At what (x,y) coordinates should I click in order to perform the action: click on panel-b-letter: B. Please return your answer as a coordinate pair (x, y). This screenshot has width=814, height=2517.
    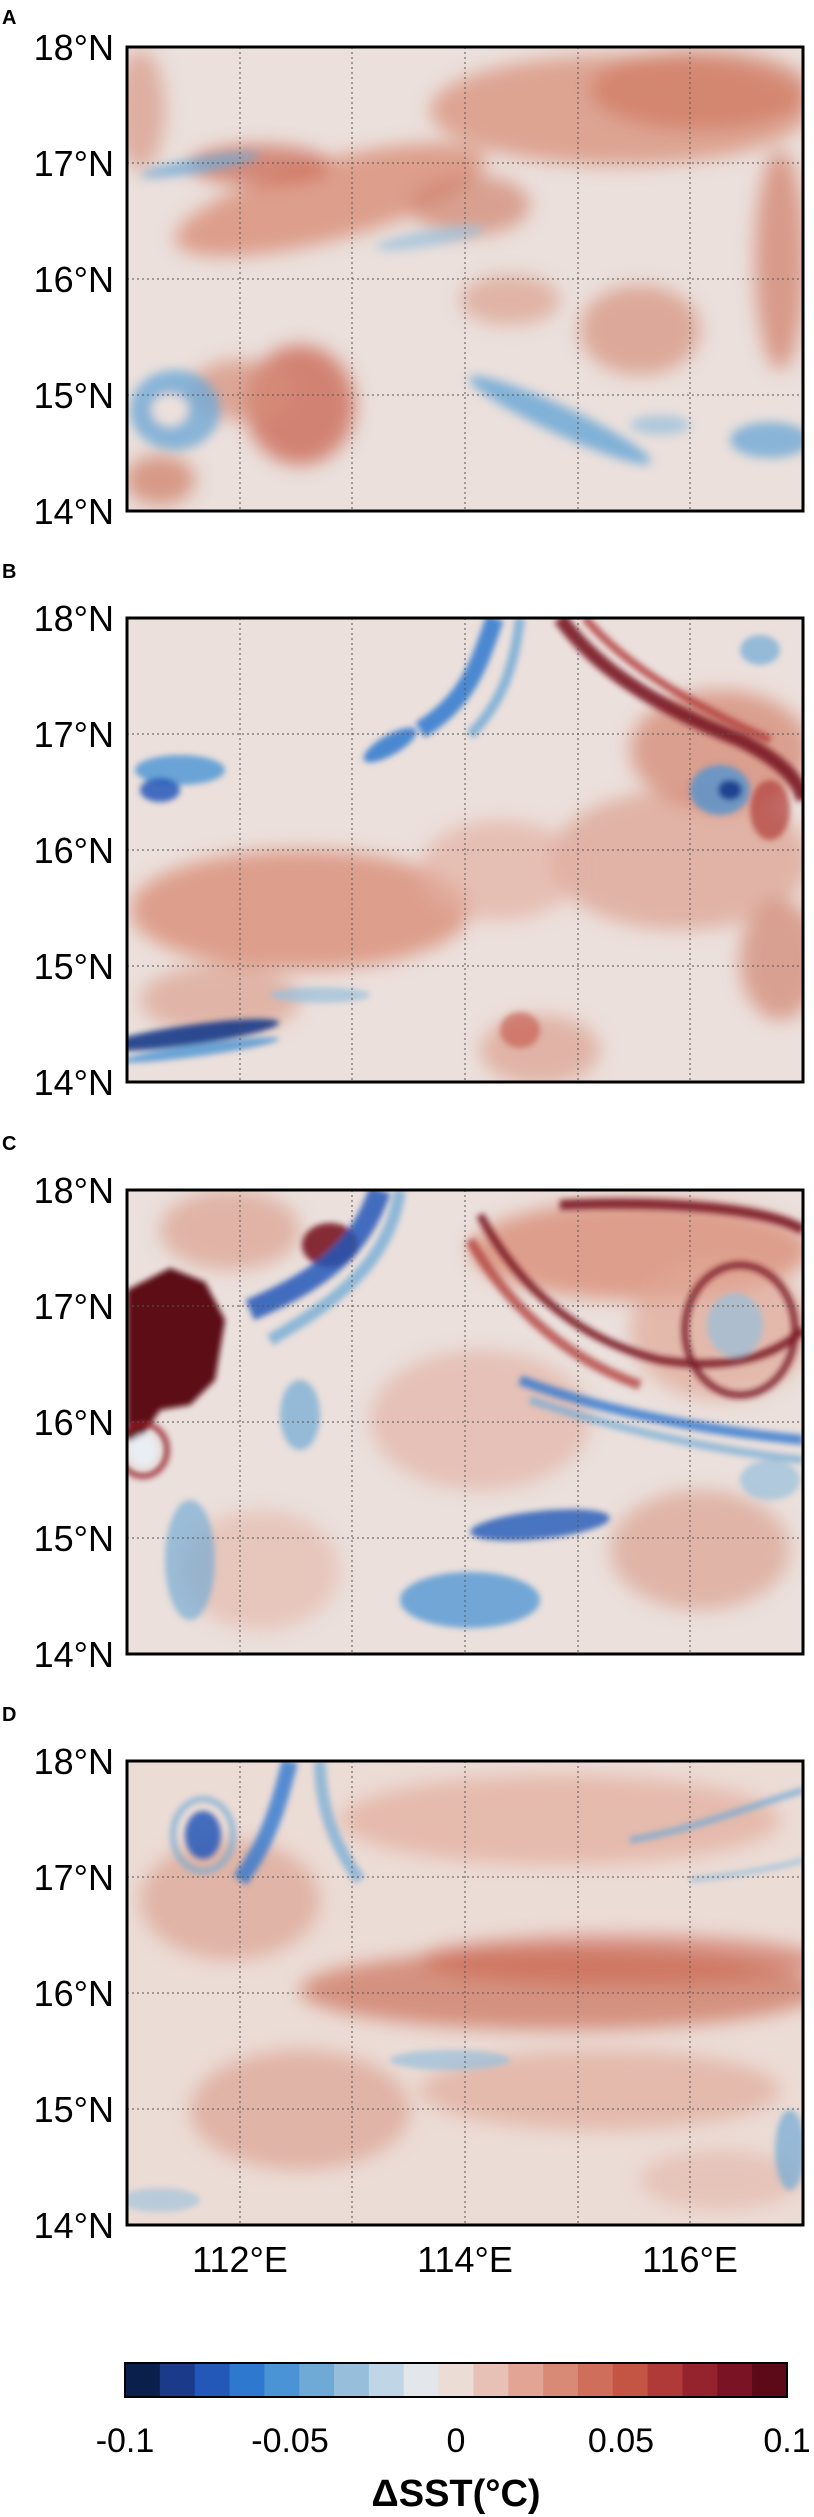
    Looking at the image, I should click on (9, 572).